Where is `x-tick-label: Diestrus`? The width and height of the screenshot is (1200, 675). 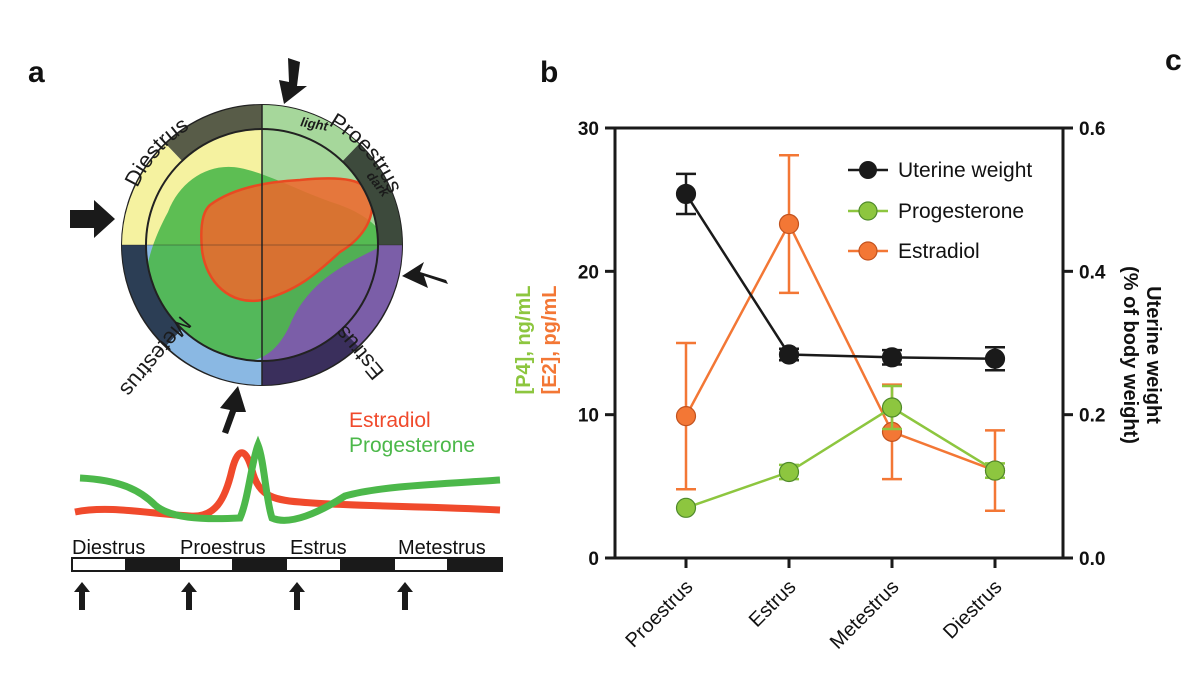 x-tick-label: Diestrus is located at coordinates (972, 609).